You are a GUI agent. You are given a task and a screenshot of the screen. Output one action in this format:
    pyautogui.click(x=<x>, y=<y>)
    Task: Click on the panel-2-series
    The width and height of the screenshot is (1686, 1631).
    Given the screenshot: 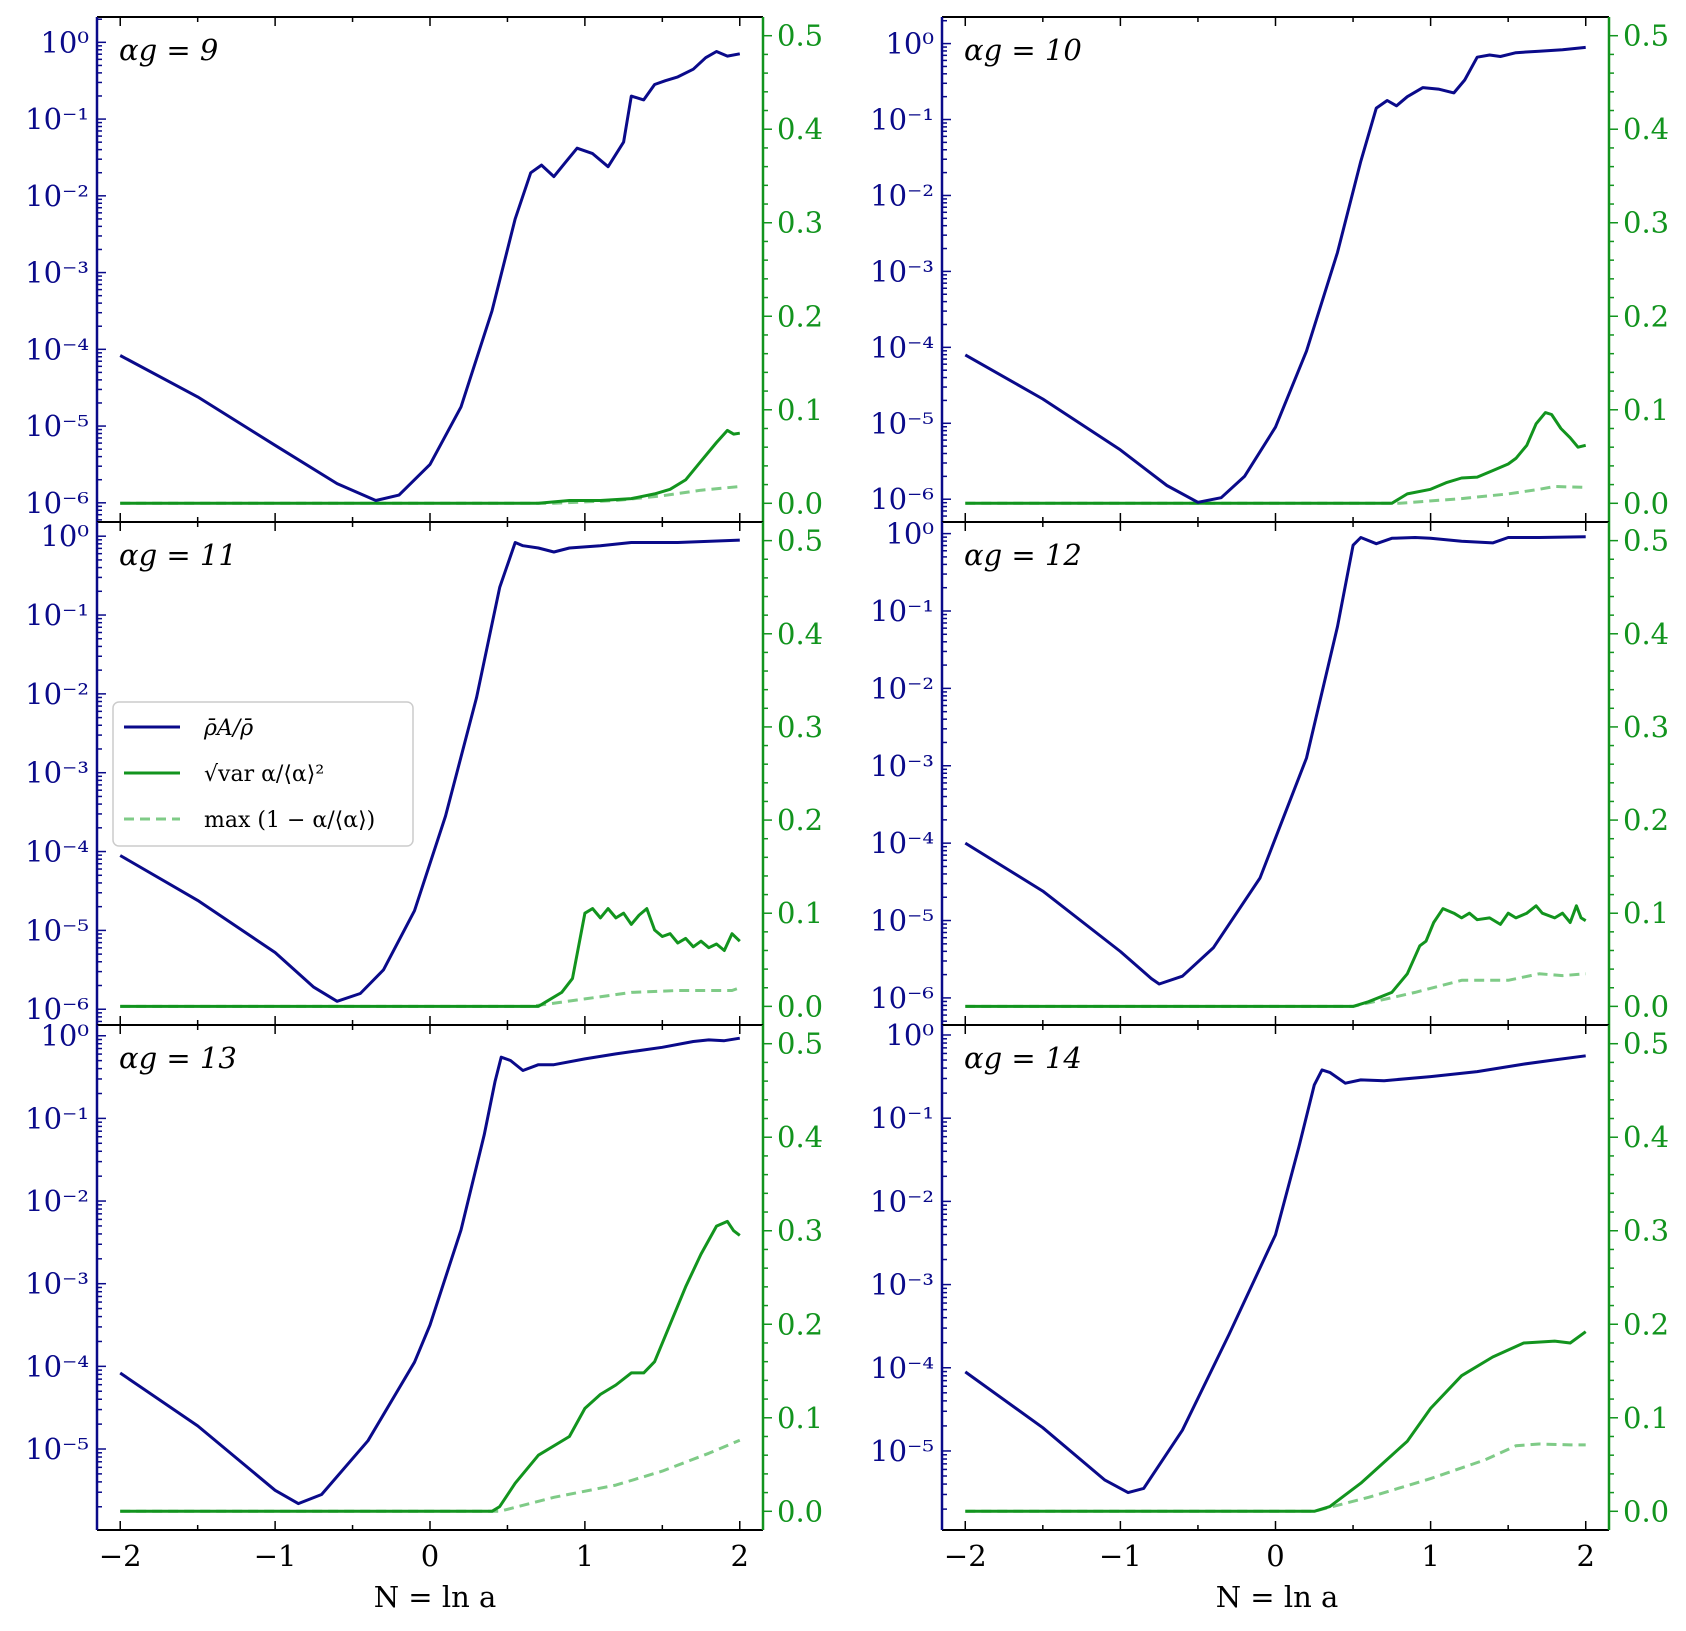 What is the action you would take?
    pyautogui.click(x=1275, y=275)
    